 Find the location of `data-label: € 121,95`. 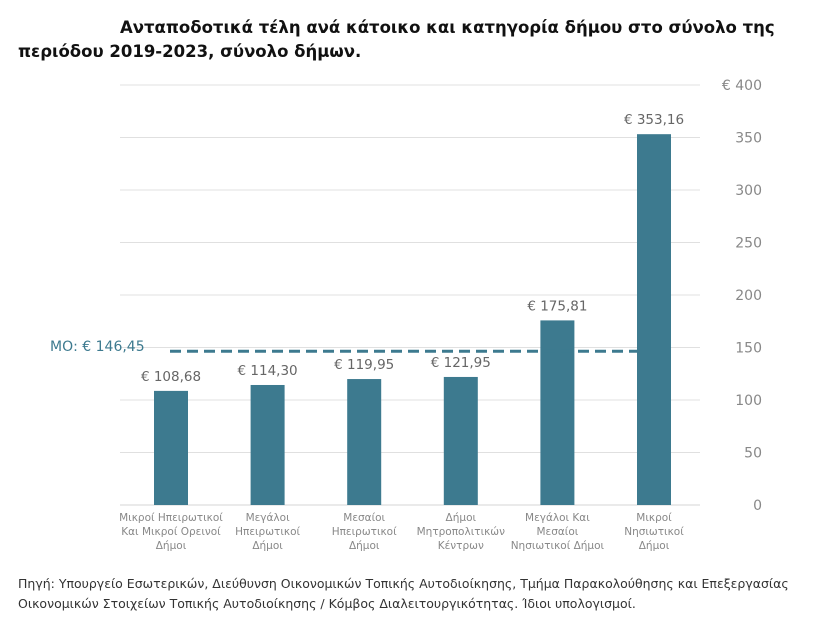

data-label: € 121,95 is located at coordinates (461, 363).